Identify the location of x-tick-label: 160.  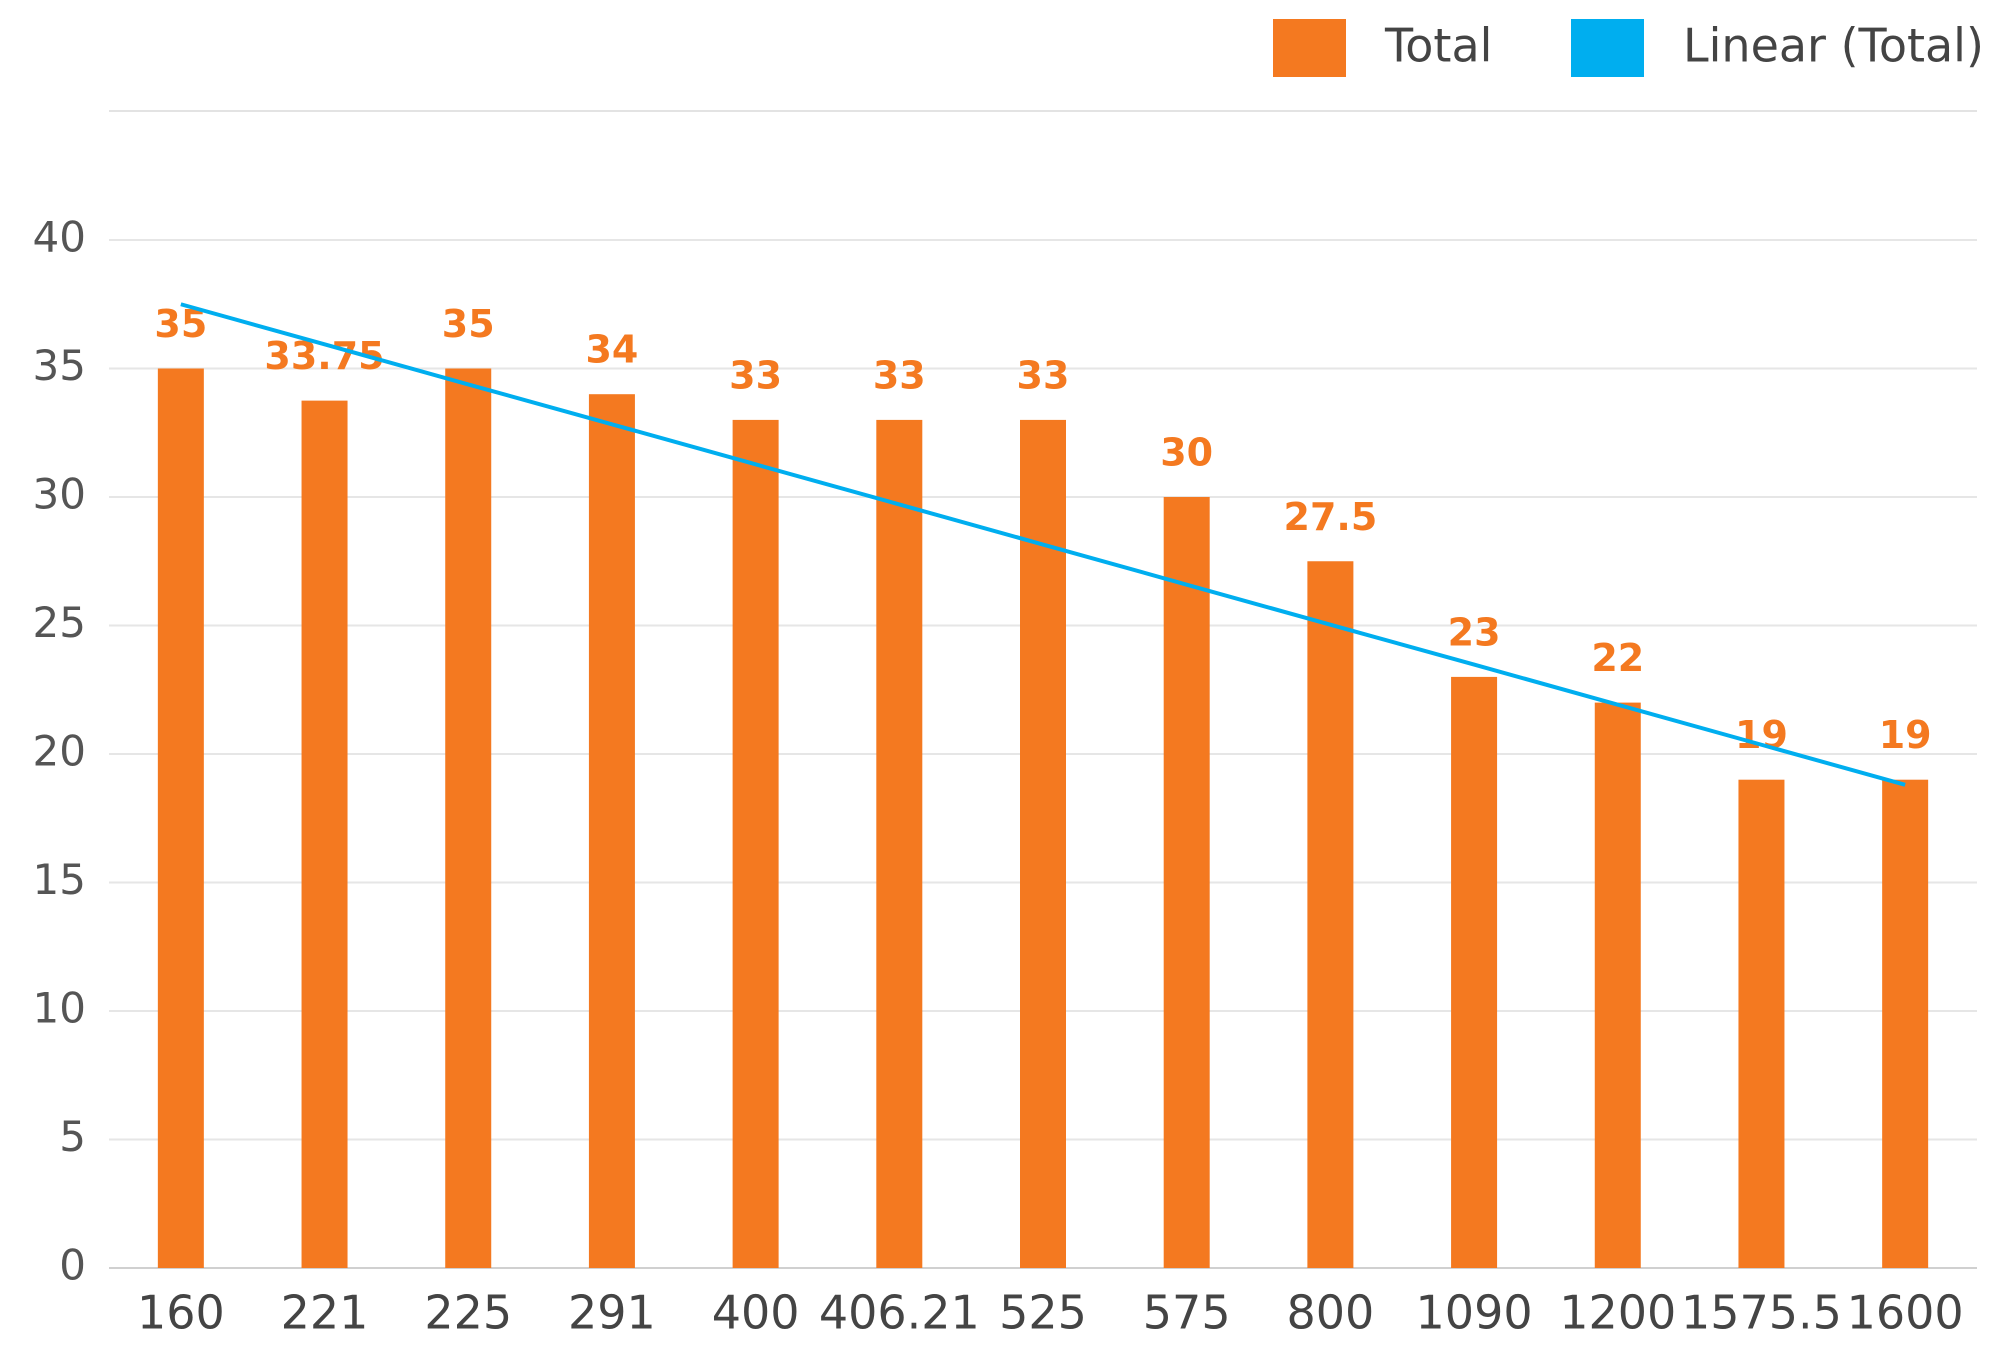
(181, 1313).